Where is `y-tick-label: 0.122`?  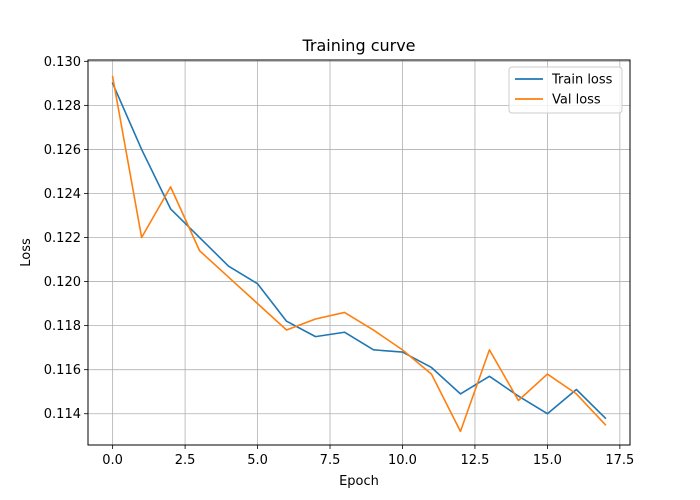 y-tick-label: 0.122 is located at coordinates (62, 238).